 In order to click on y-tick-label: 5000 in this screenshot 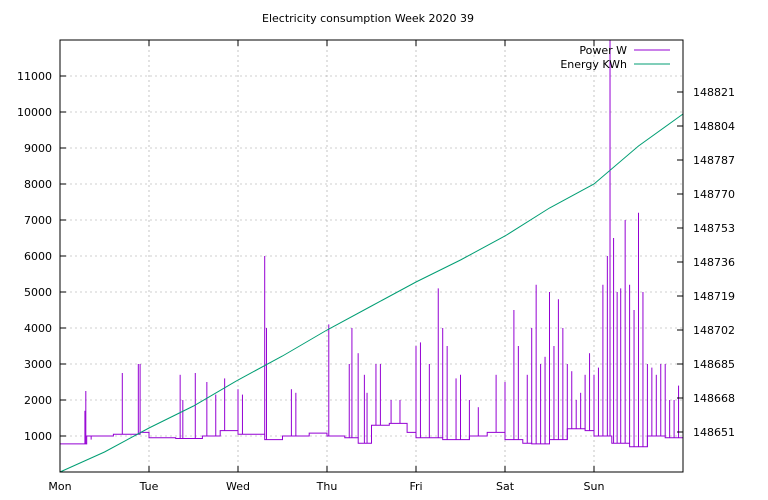, I will do `click(38, 292)`.